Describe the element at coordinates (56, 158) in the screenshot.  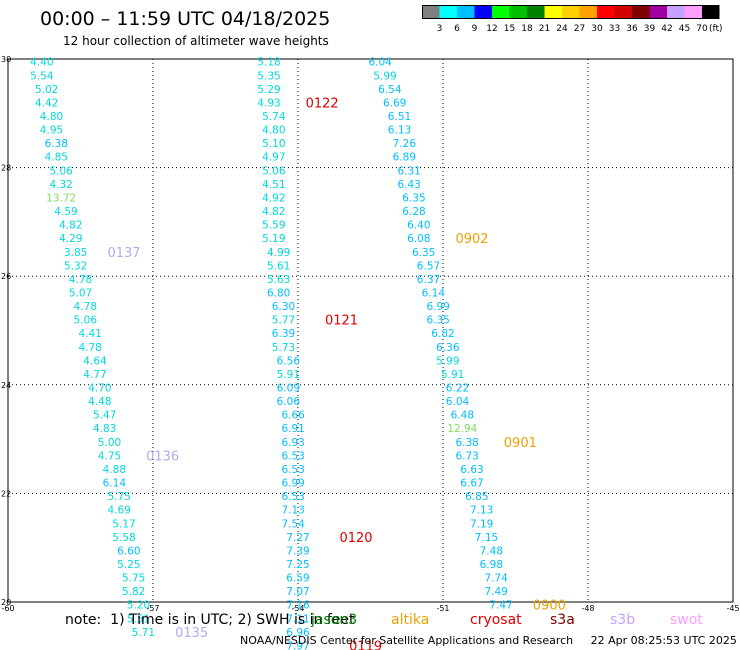
I see `wave-height-value: 4.85` at that location.